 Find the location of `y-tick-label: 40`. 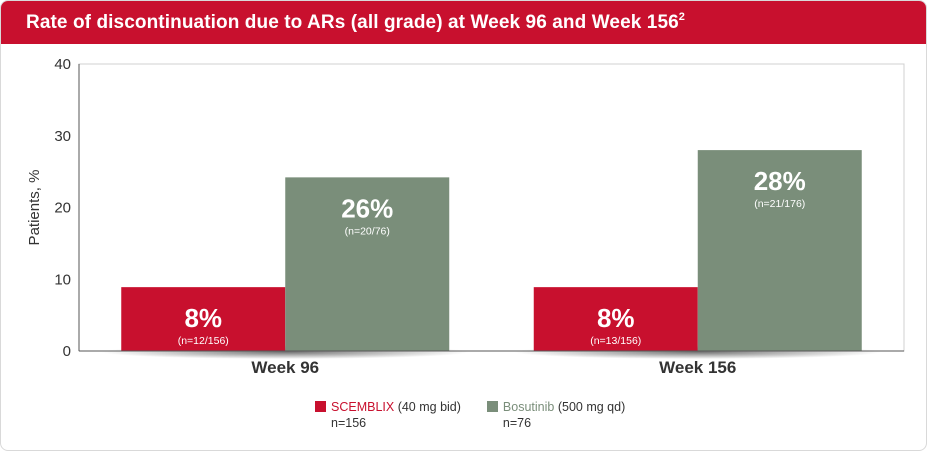

y-tick-label: 40 is located at coordinates (62, 64).